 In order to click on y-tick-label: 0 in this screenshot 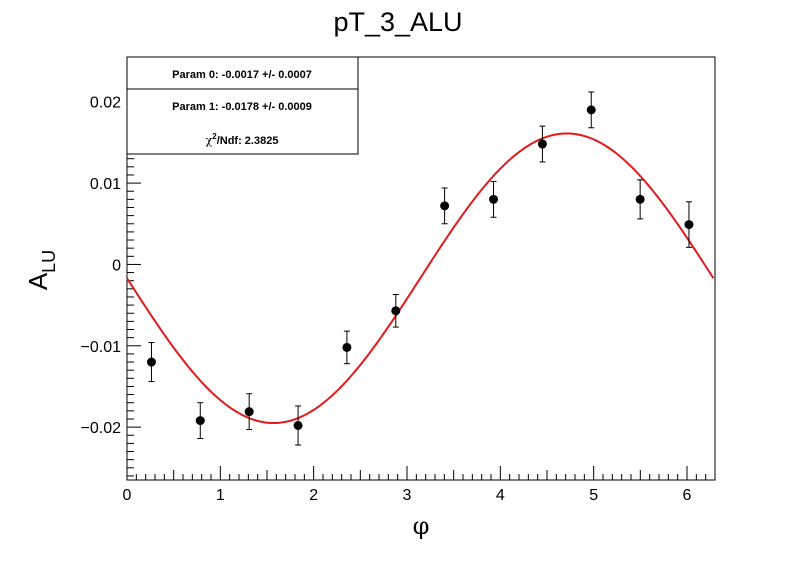, I will do `click(116, 265)`.